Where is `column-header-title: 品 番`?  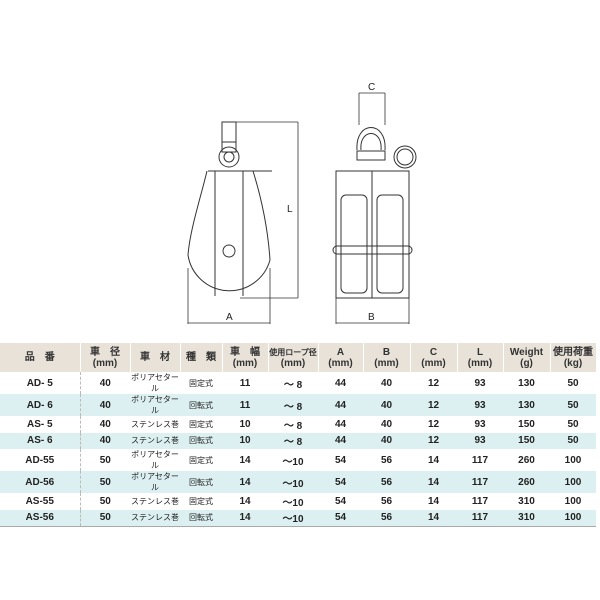 column-header-title: 品 番 is located at coordinates (39, 357).